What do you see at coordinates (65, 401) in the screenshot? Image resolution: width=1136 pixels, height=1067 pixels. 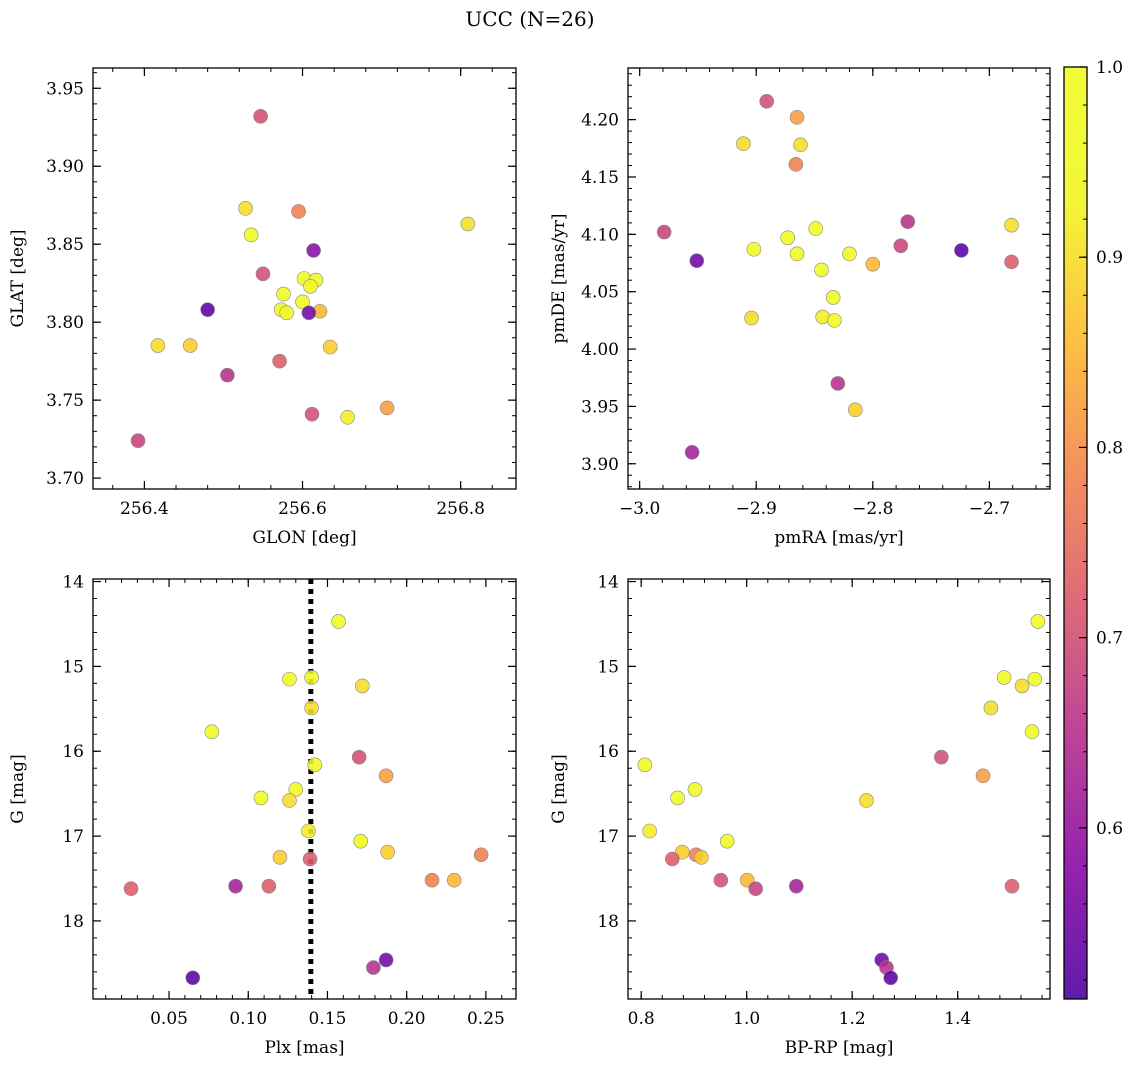 I see `y-tick-label: 3.75` at bounding box center [65, 401].